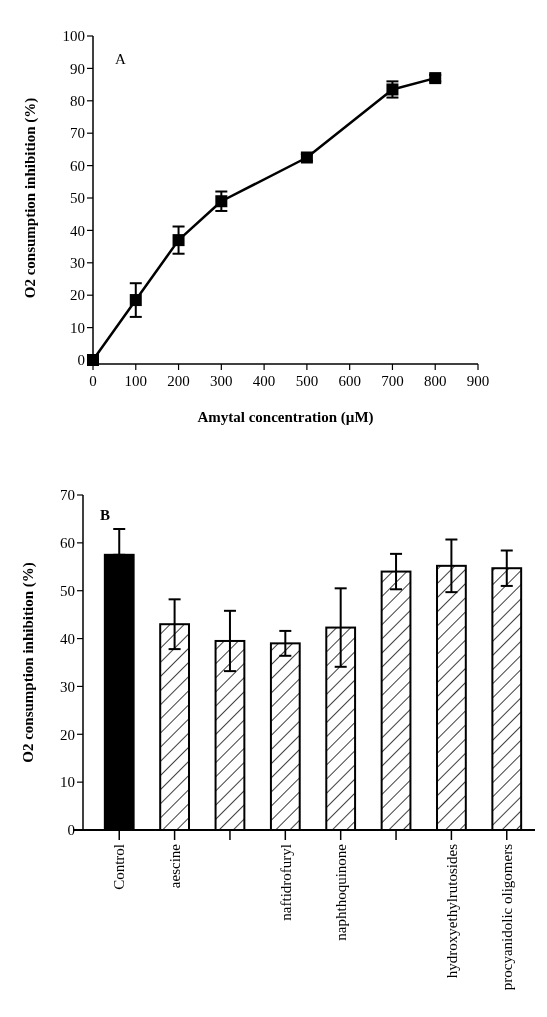 This screenshot has width=547, height=1017. Describe the element at coordinates (478, 381) in the screenshot. I see `x-tick-label: 900` at that location.